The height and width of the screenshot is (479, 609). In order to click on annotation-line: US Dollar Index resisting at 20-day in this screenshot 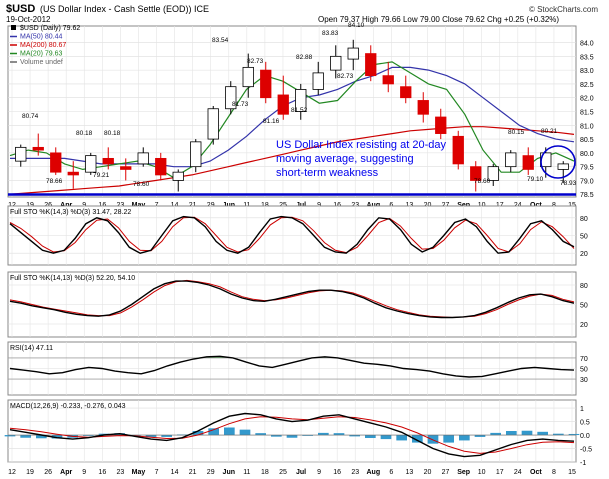, I will do `click(361, 145)`.